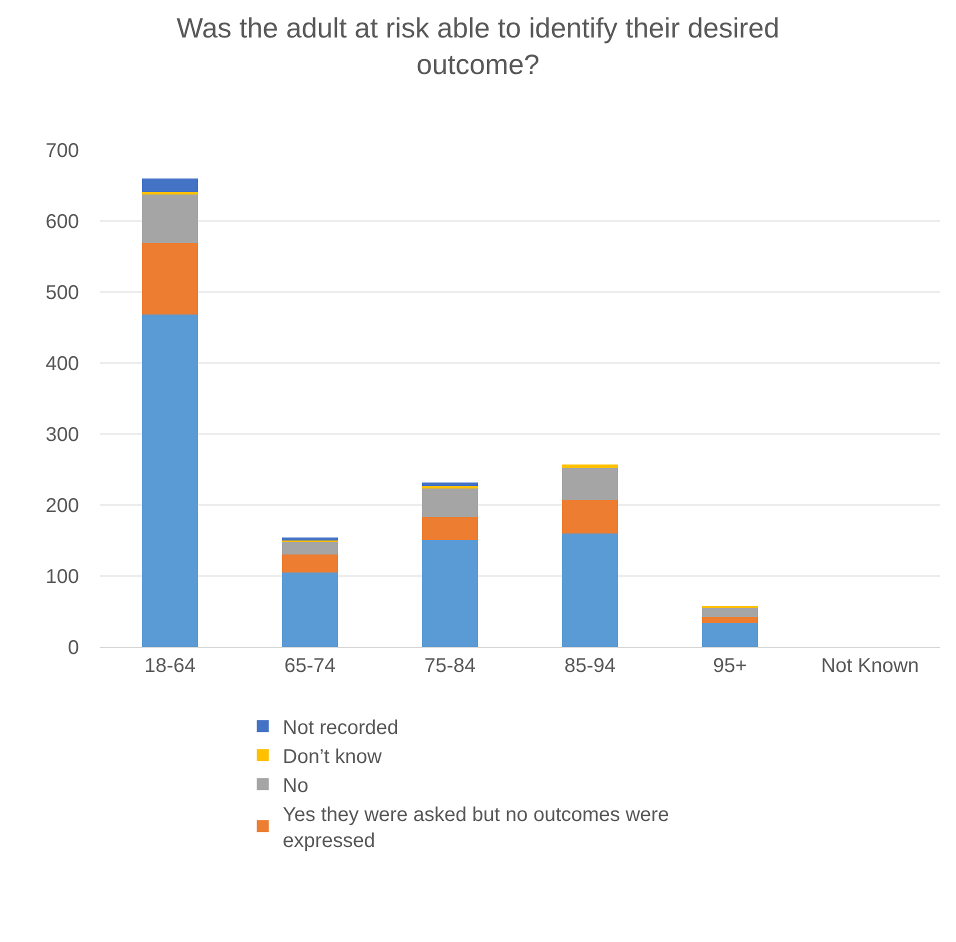 This screenshot has height=942, width=956. Describe the element at coordinates (310, 666) in the screenshot. I see `x-tick-label: 65-74` at that location.